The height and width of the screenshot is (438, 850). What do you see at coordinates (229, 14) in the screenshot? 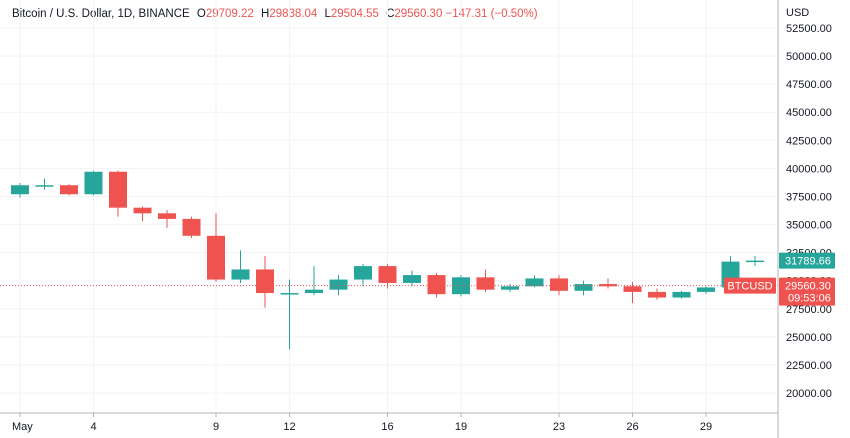
I see `open-value: 29709.22` at bounding box center [229, 14].